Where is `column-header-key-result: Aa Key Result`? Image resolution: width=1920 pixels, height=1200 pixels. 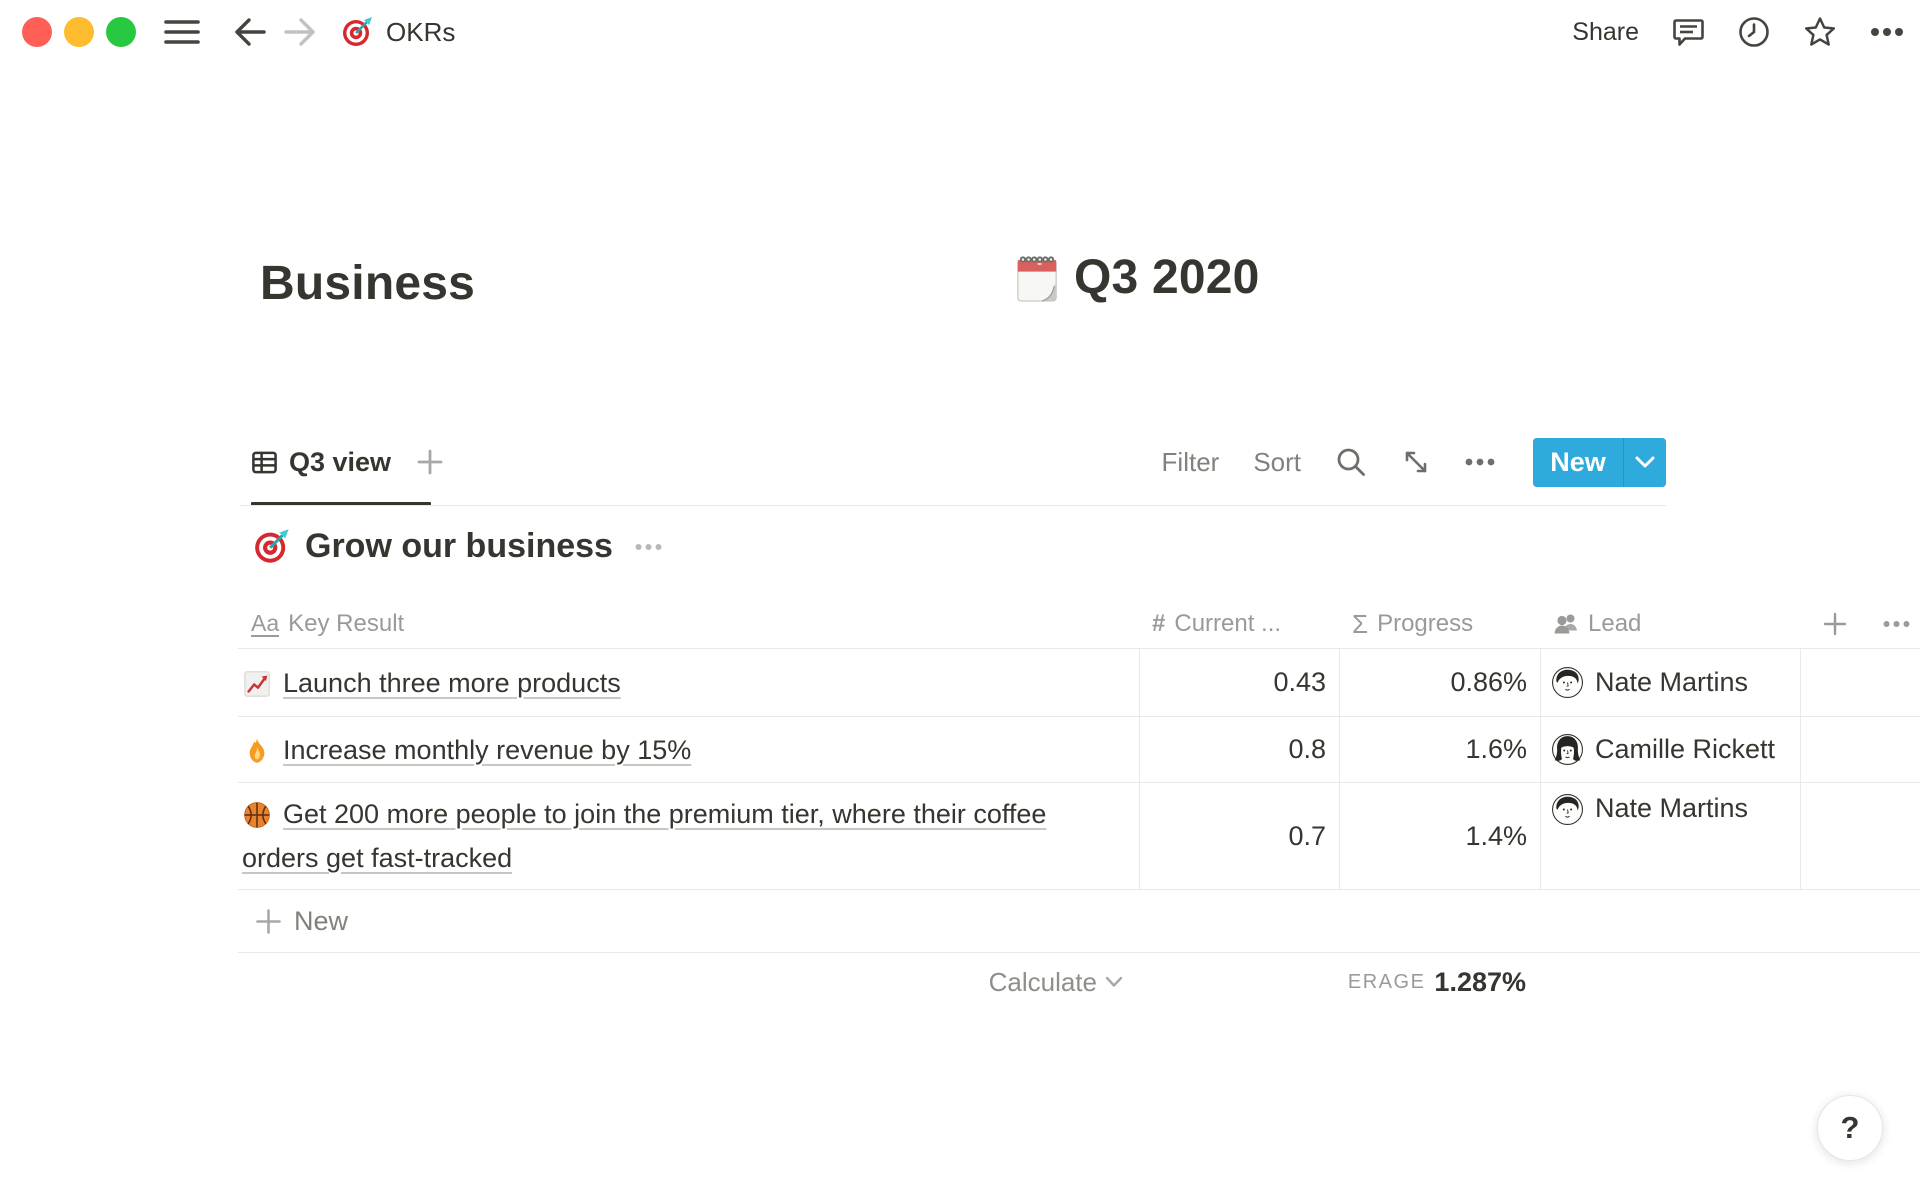 column-header-key-result: Aa Key Result is located at coordinates (688, 624).